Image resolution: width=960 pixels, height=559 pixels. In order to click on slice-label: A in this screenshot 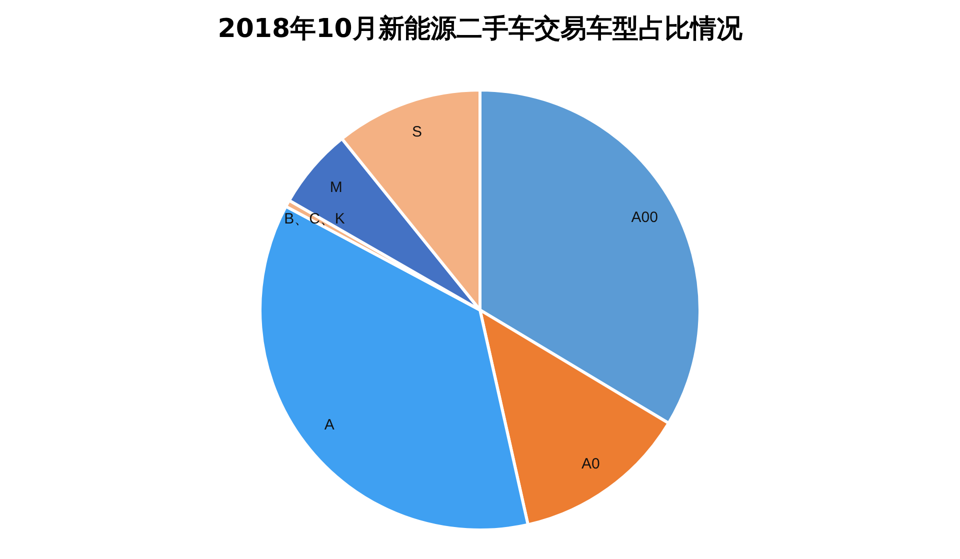, I will do `click(329, 425)`.